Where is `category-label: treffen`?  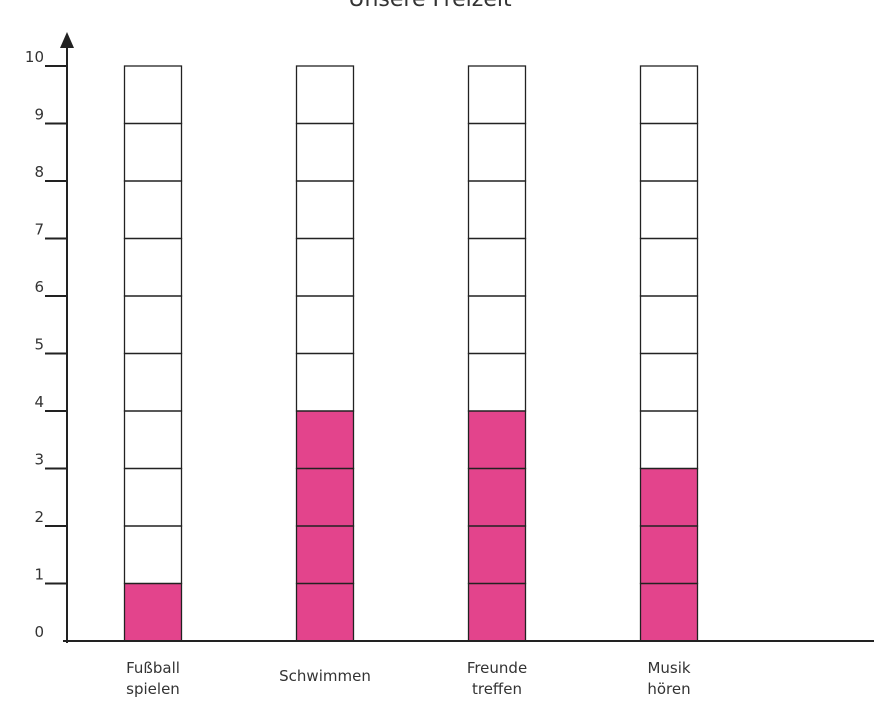 category-label: treffen is located at coordinates (497, 689).